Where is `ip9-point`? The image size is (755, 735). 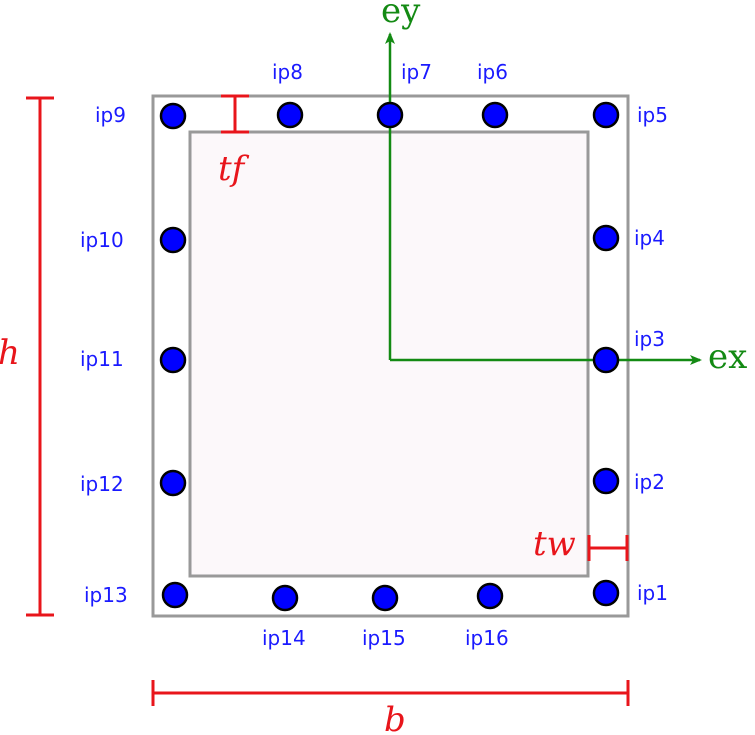
ip9-point is located at coordinates (173, 116).